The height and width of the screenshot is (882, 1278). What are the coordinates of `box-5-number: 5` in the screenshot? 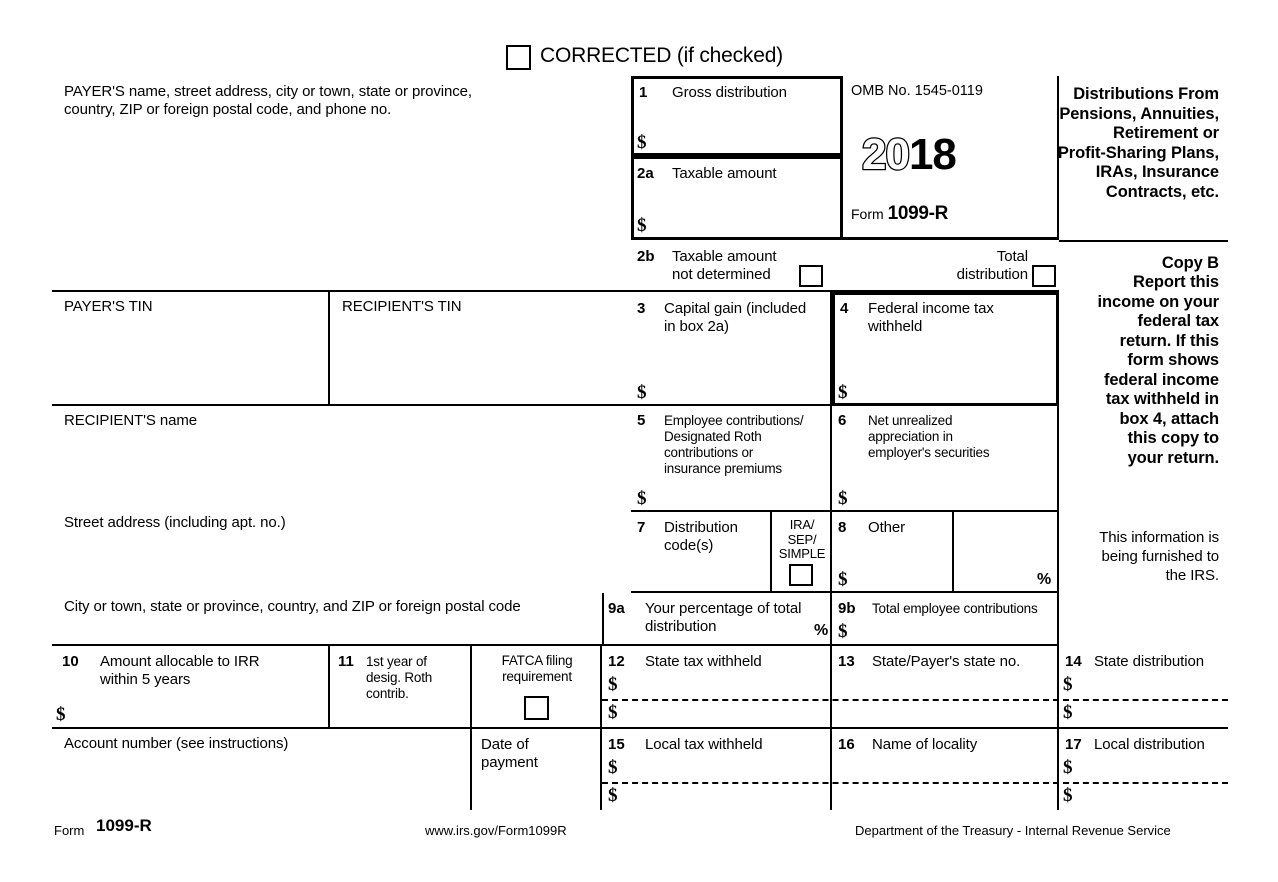 It's located at (641, 420).